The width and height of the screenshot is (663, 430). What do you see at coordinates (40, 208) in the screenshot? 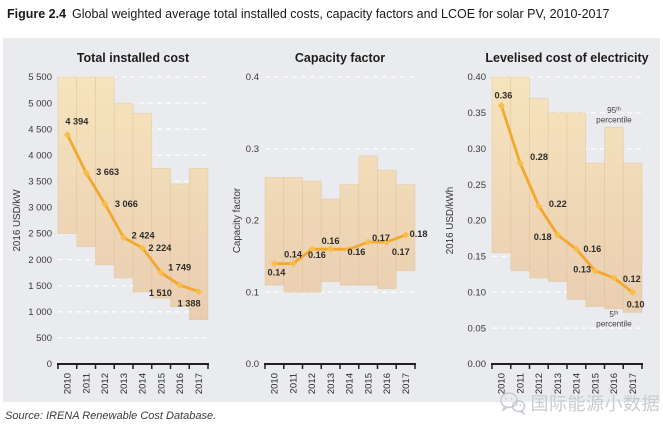
I see `y-tick-label: 3 000` at bounding box center [40, 208].